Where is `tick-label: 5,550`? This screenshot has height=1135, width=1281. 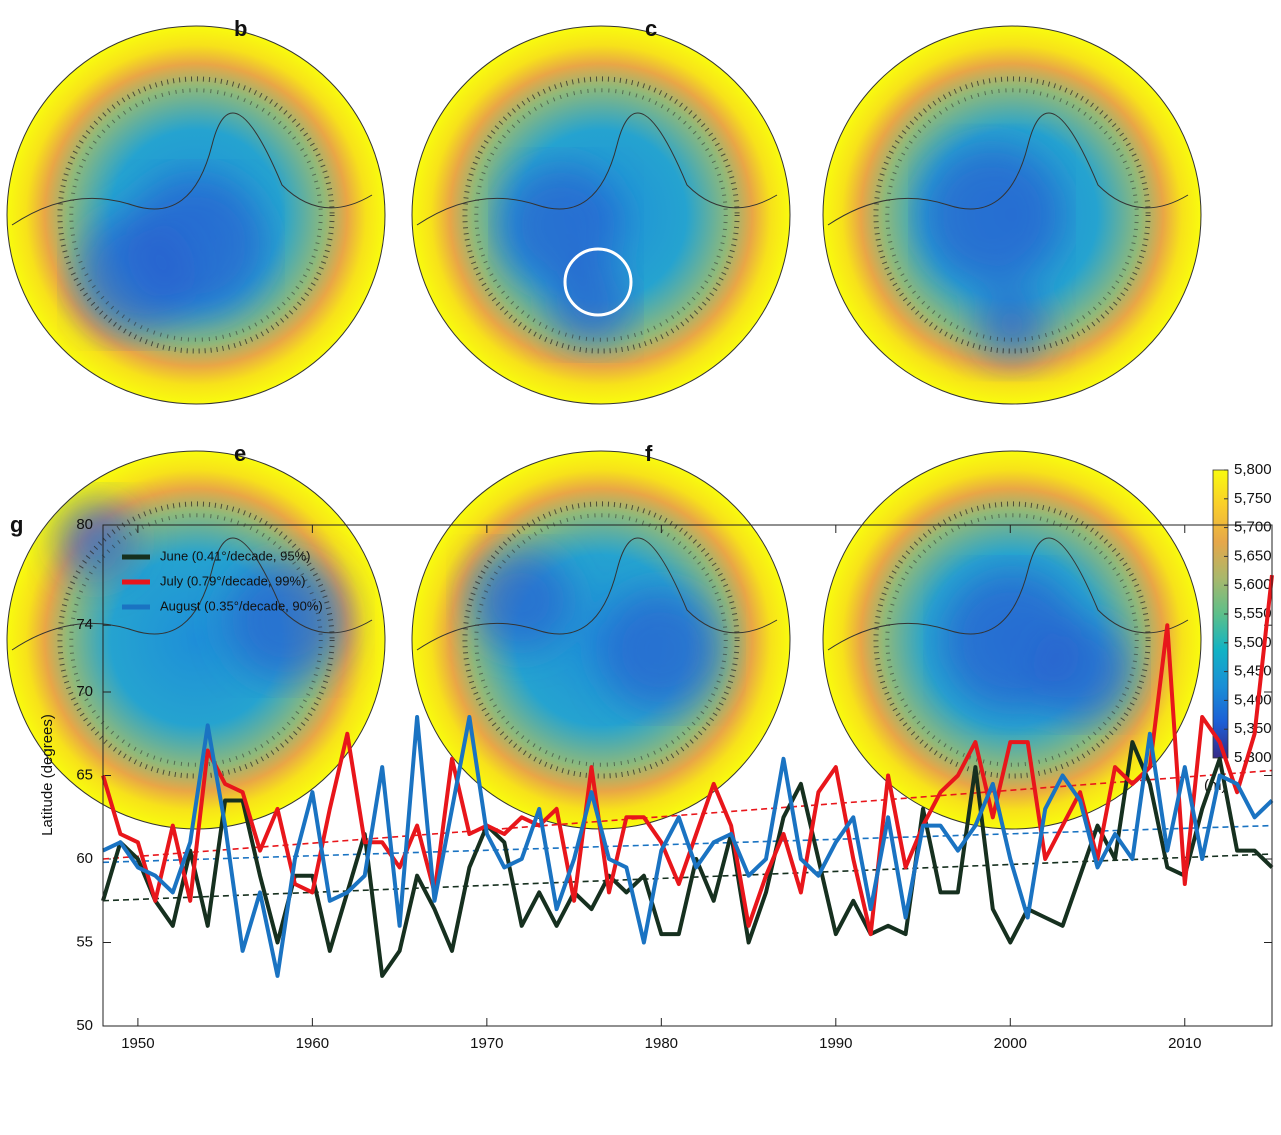
tick-label: 5,550 is located at coordinates (1253, 613).